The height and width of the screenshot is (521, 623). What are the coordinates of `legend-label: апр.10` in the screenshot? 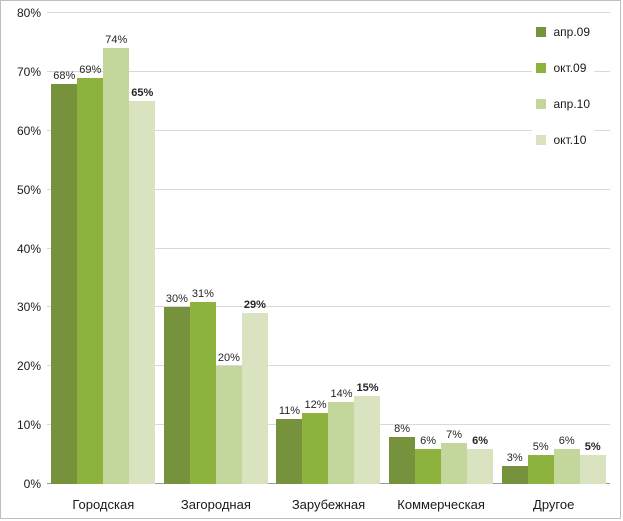 It's located at (571, 104).